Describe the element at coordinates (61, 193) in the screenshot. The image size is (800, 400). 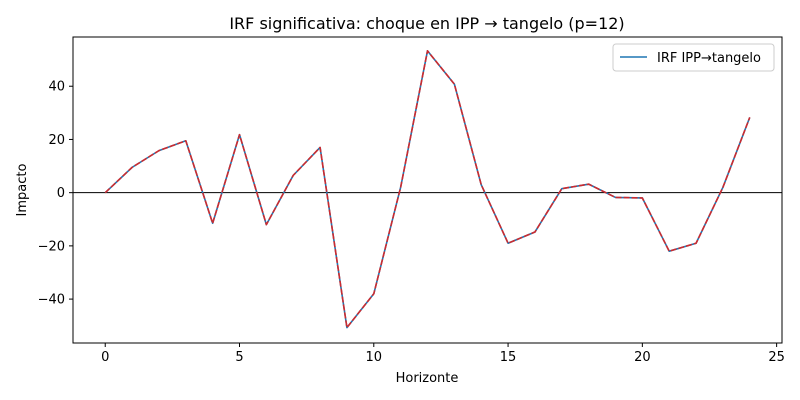
I see `y-tick-label: 0` at that location.